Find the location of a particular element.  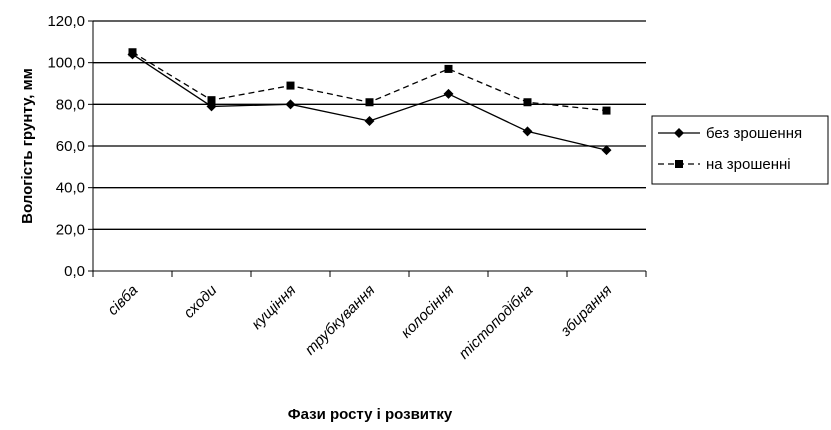

legend-frame is located at coordinates (740, 150).